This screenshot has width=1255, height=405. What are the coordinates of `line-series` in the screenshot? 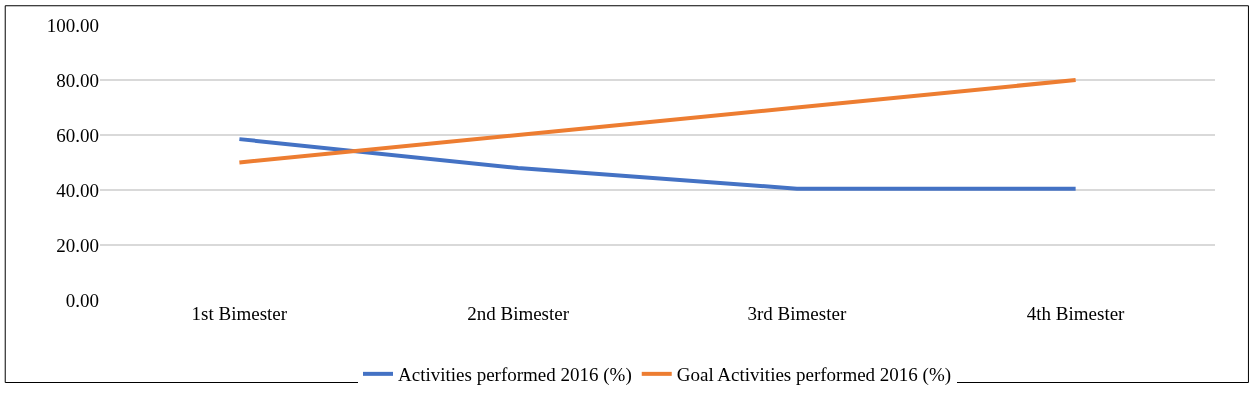 It's located at (657, 121).